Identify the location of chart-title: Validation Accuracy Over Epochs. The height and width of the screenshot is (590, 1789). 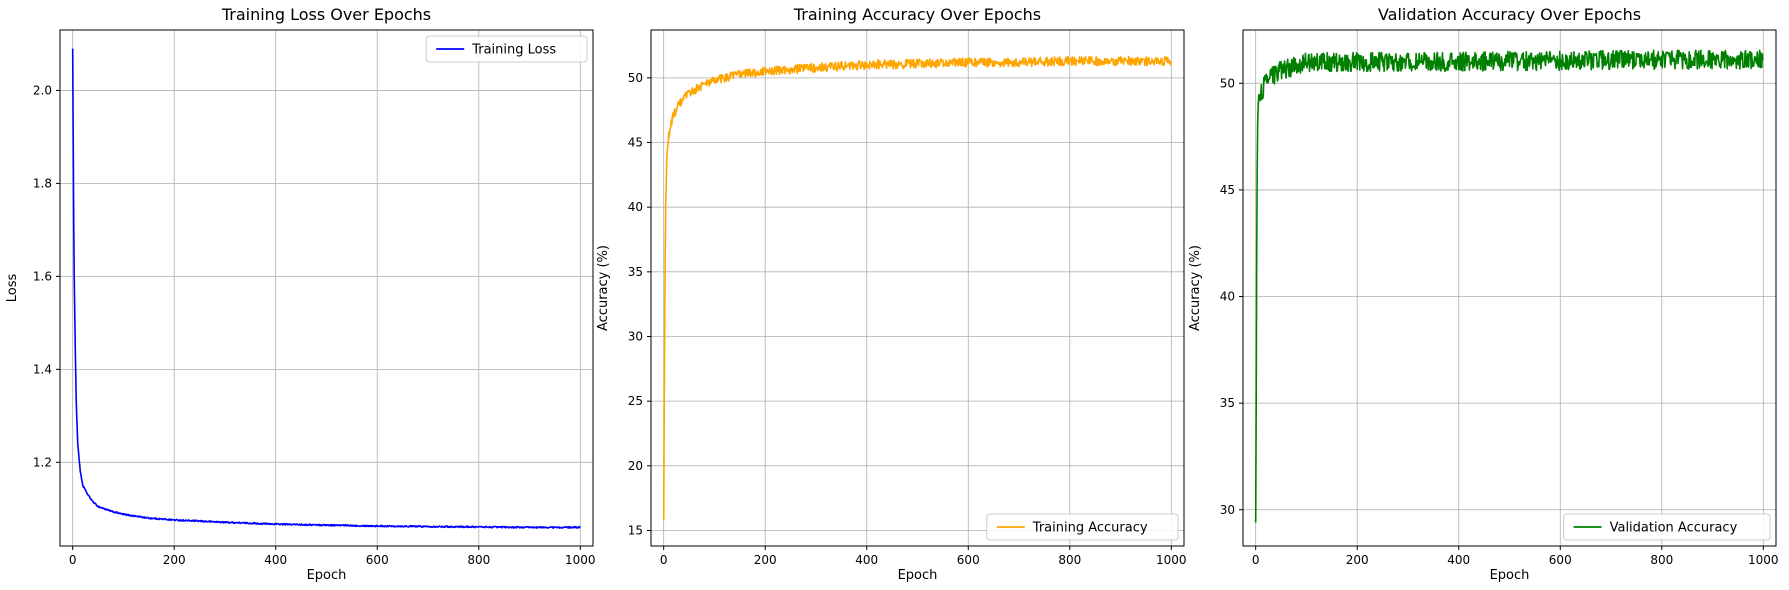
(1509, 14).